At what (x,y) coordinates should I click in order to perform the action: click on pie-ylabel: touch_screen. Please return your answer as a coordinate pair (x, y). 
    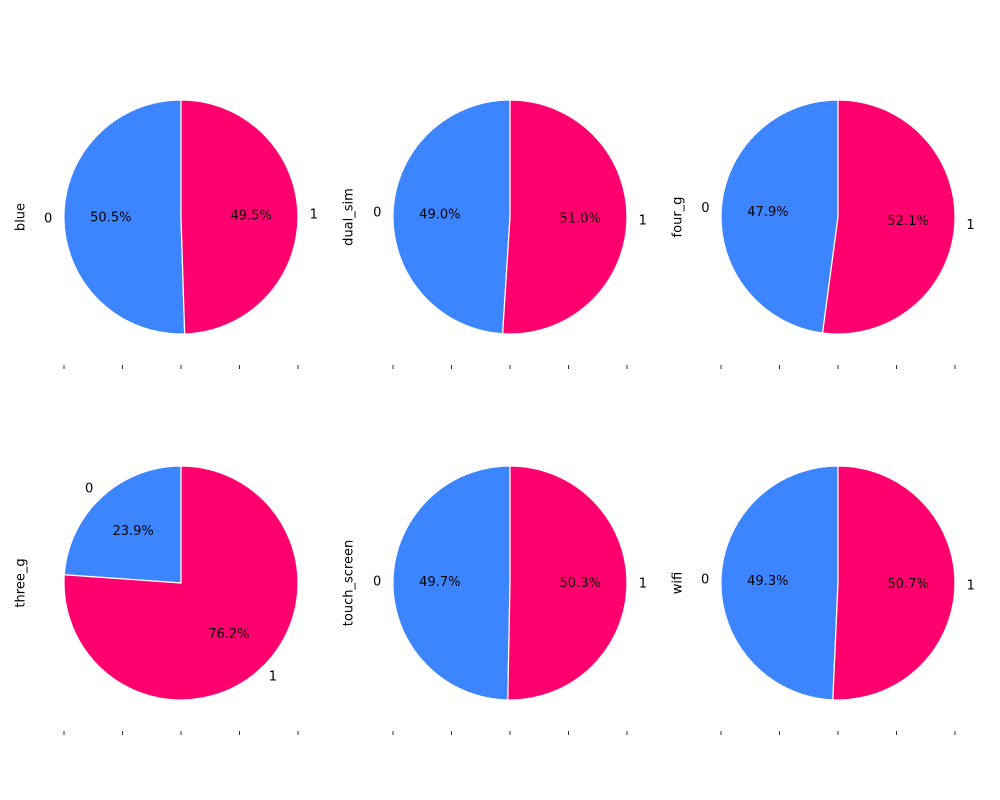
    Looking at the image, I should click on (349, 583).